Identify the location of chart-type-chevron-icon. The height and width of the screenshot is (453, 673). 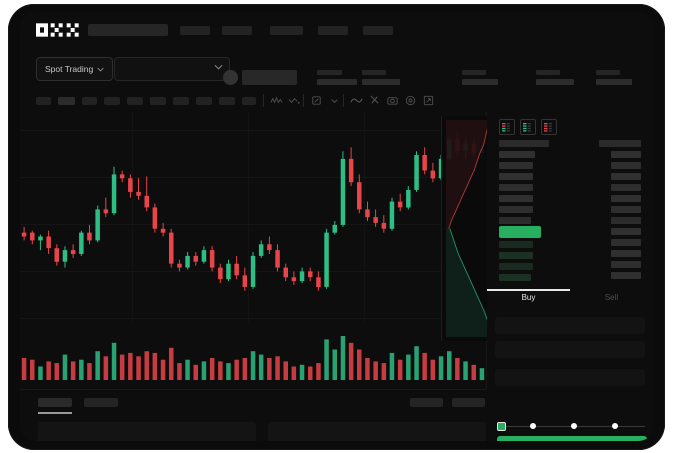
(334, 100).